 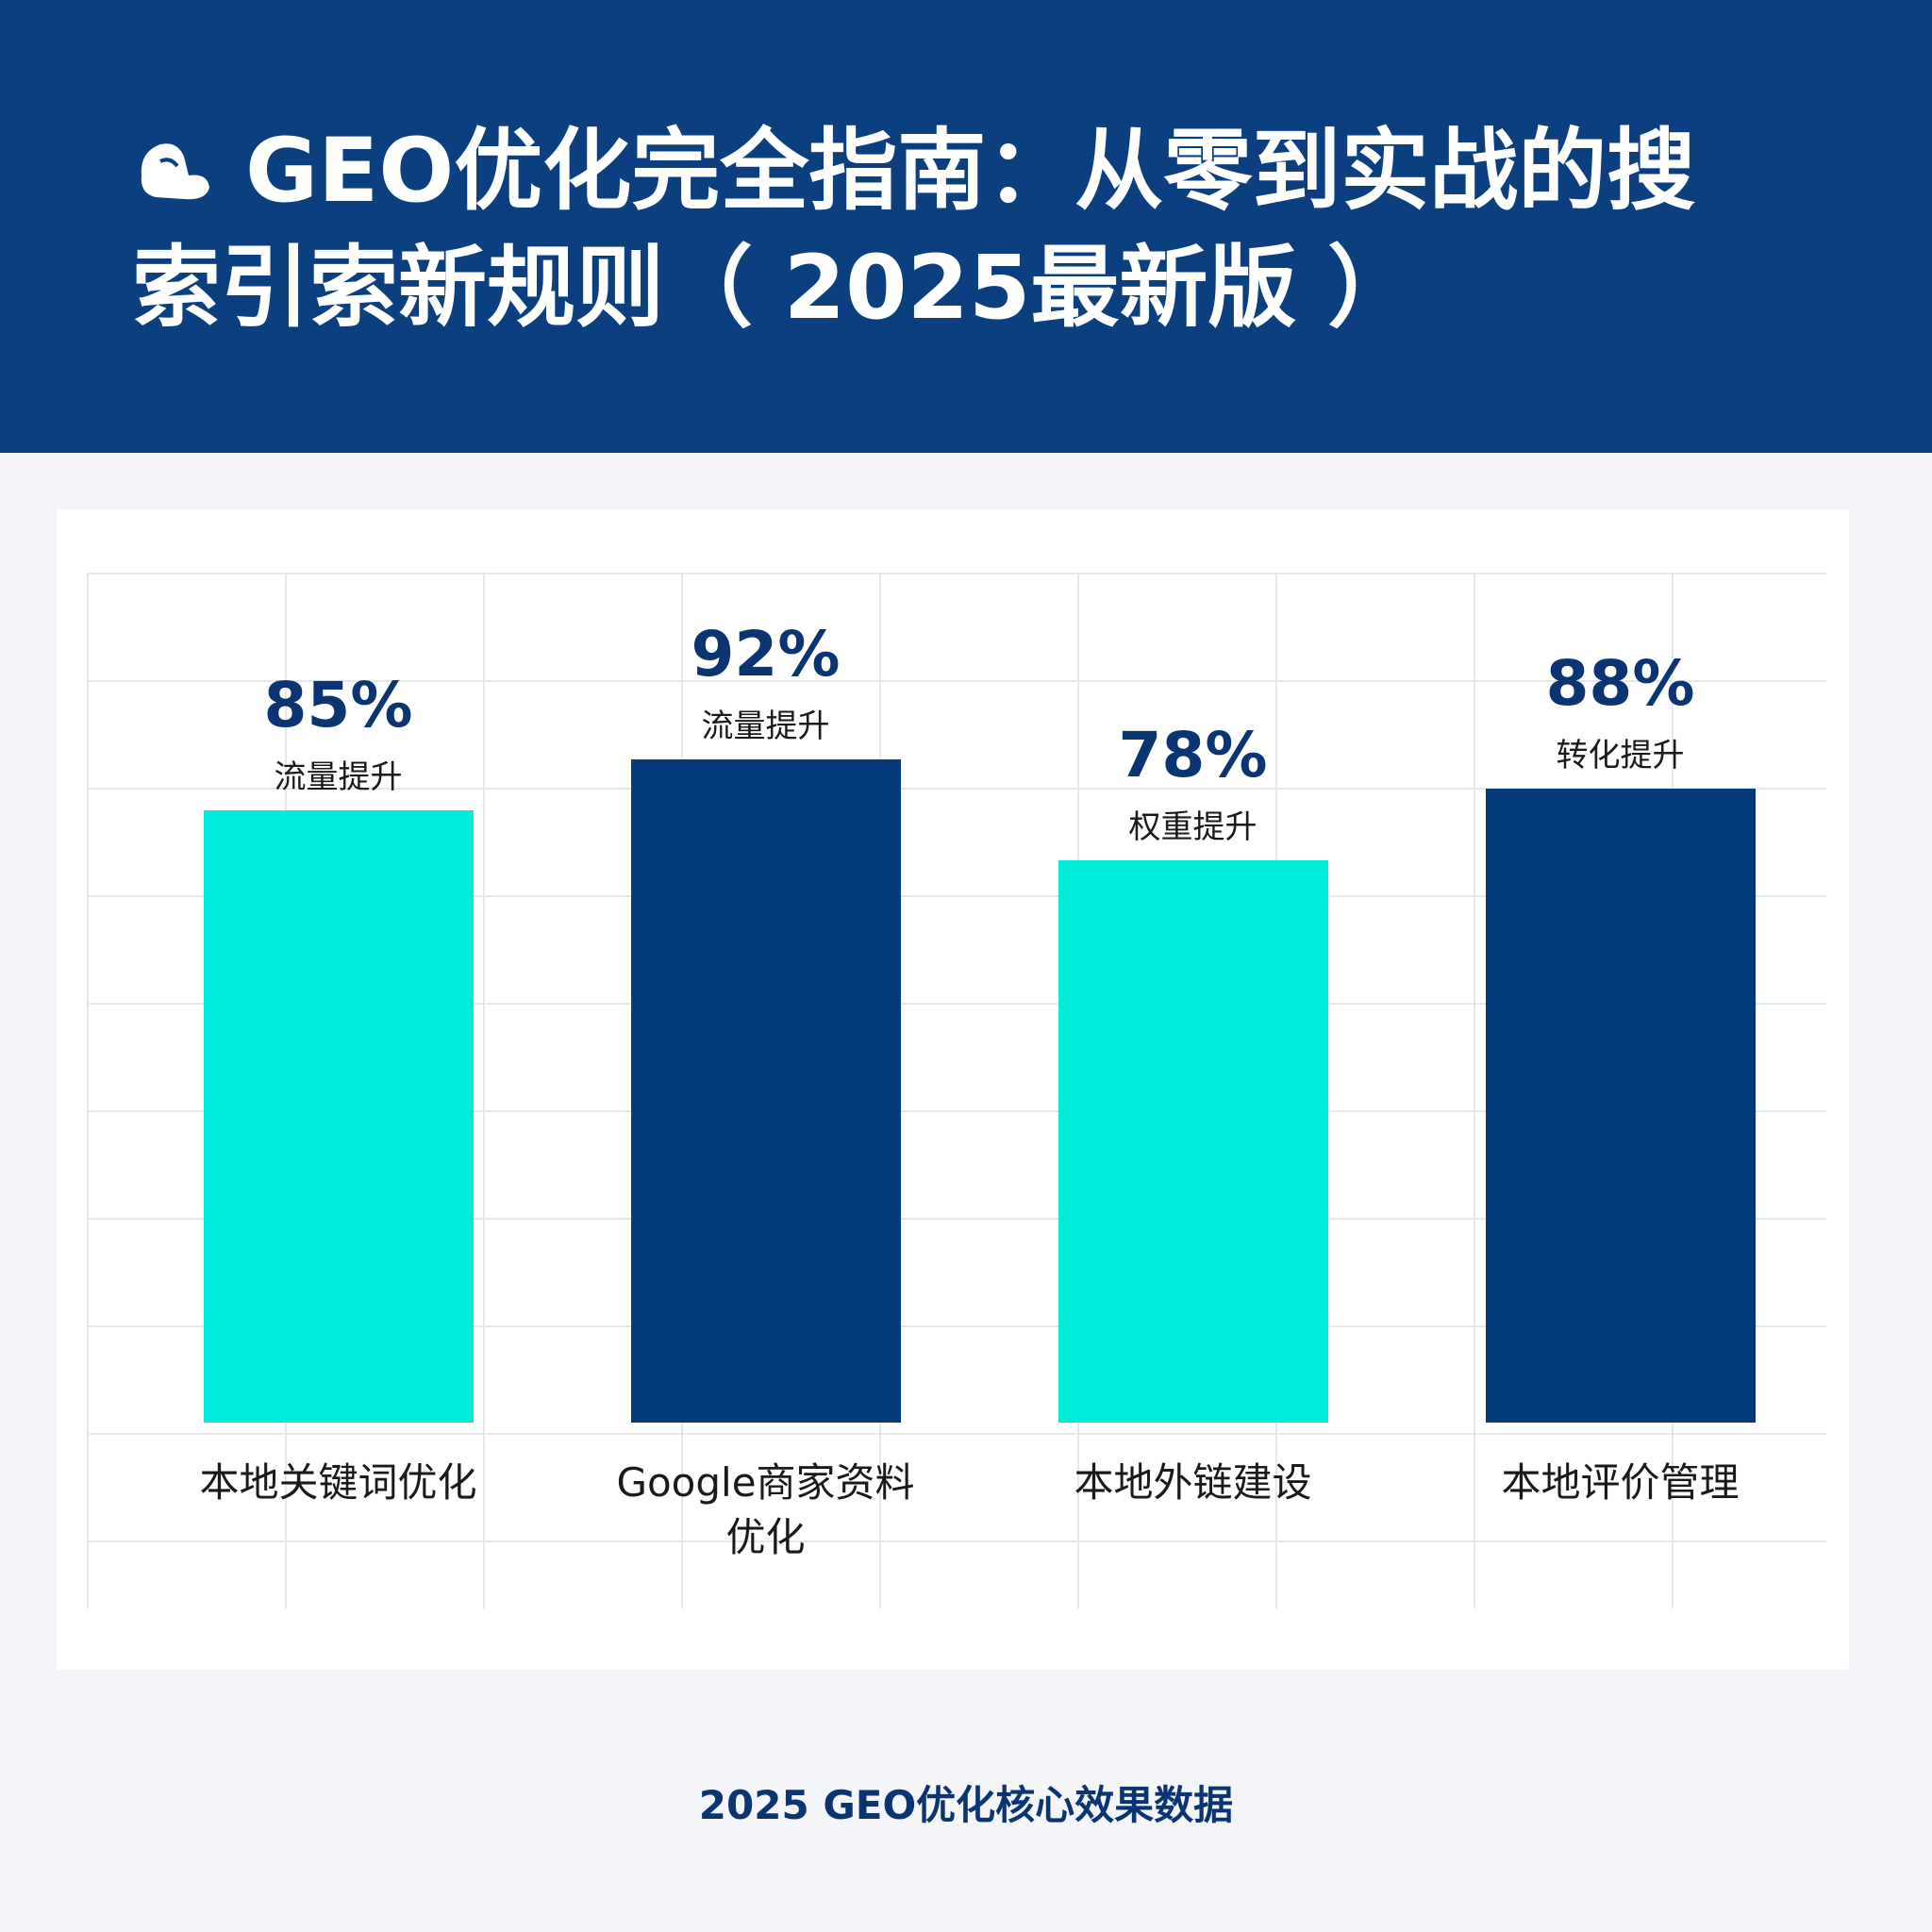 I want to click on x-tick-label: 本地外链建设, so click(x=1193, y=1483).